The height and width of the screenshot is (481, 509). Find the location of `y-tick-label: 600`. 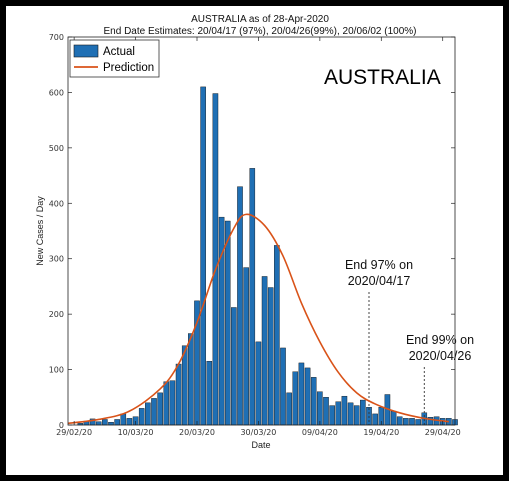

y-tick-label: 600 is located at coordinates (56, 92).